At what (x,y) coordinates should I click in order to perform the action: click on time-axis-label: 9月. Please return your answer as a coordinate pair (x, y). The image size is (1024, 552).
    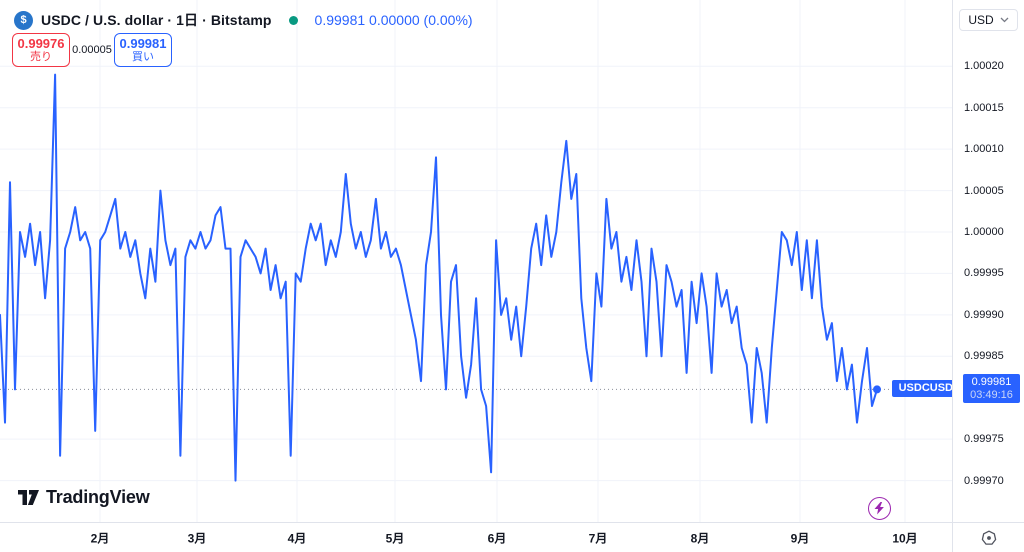
    Looking at the image, I should click on (800, 538).